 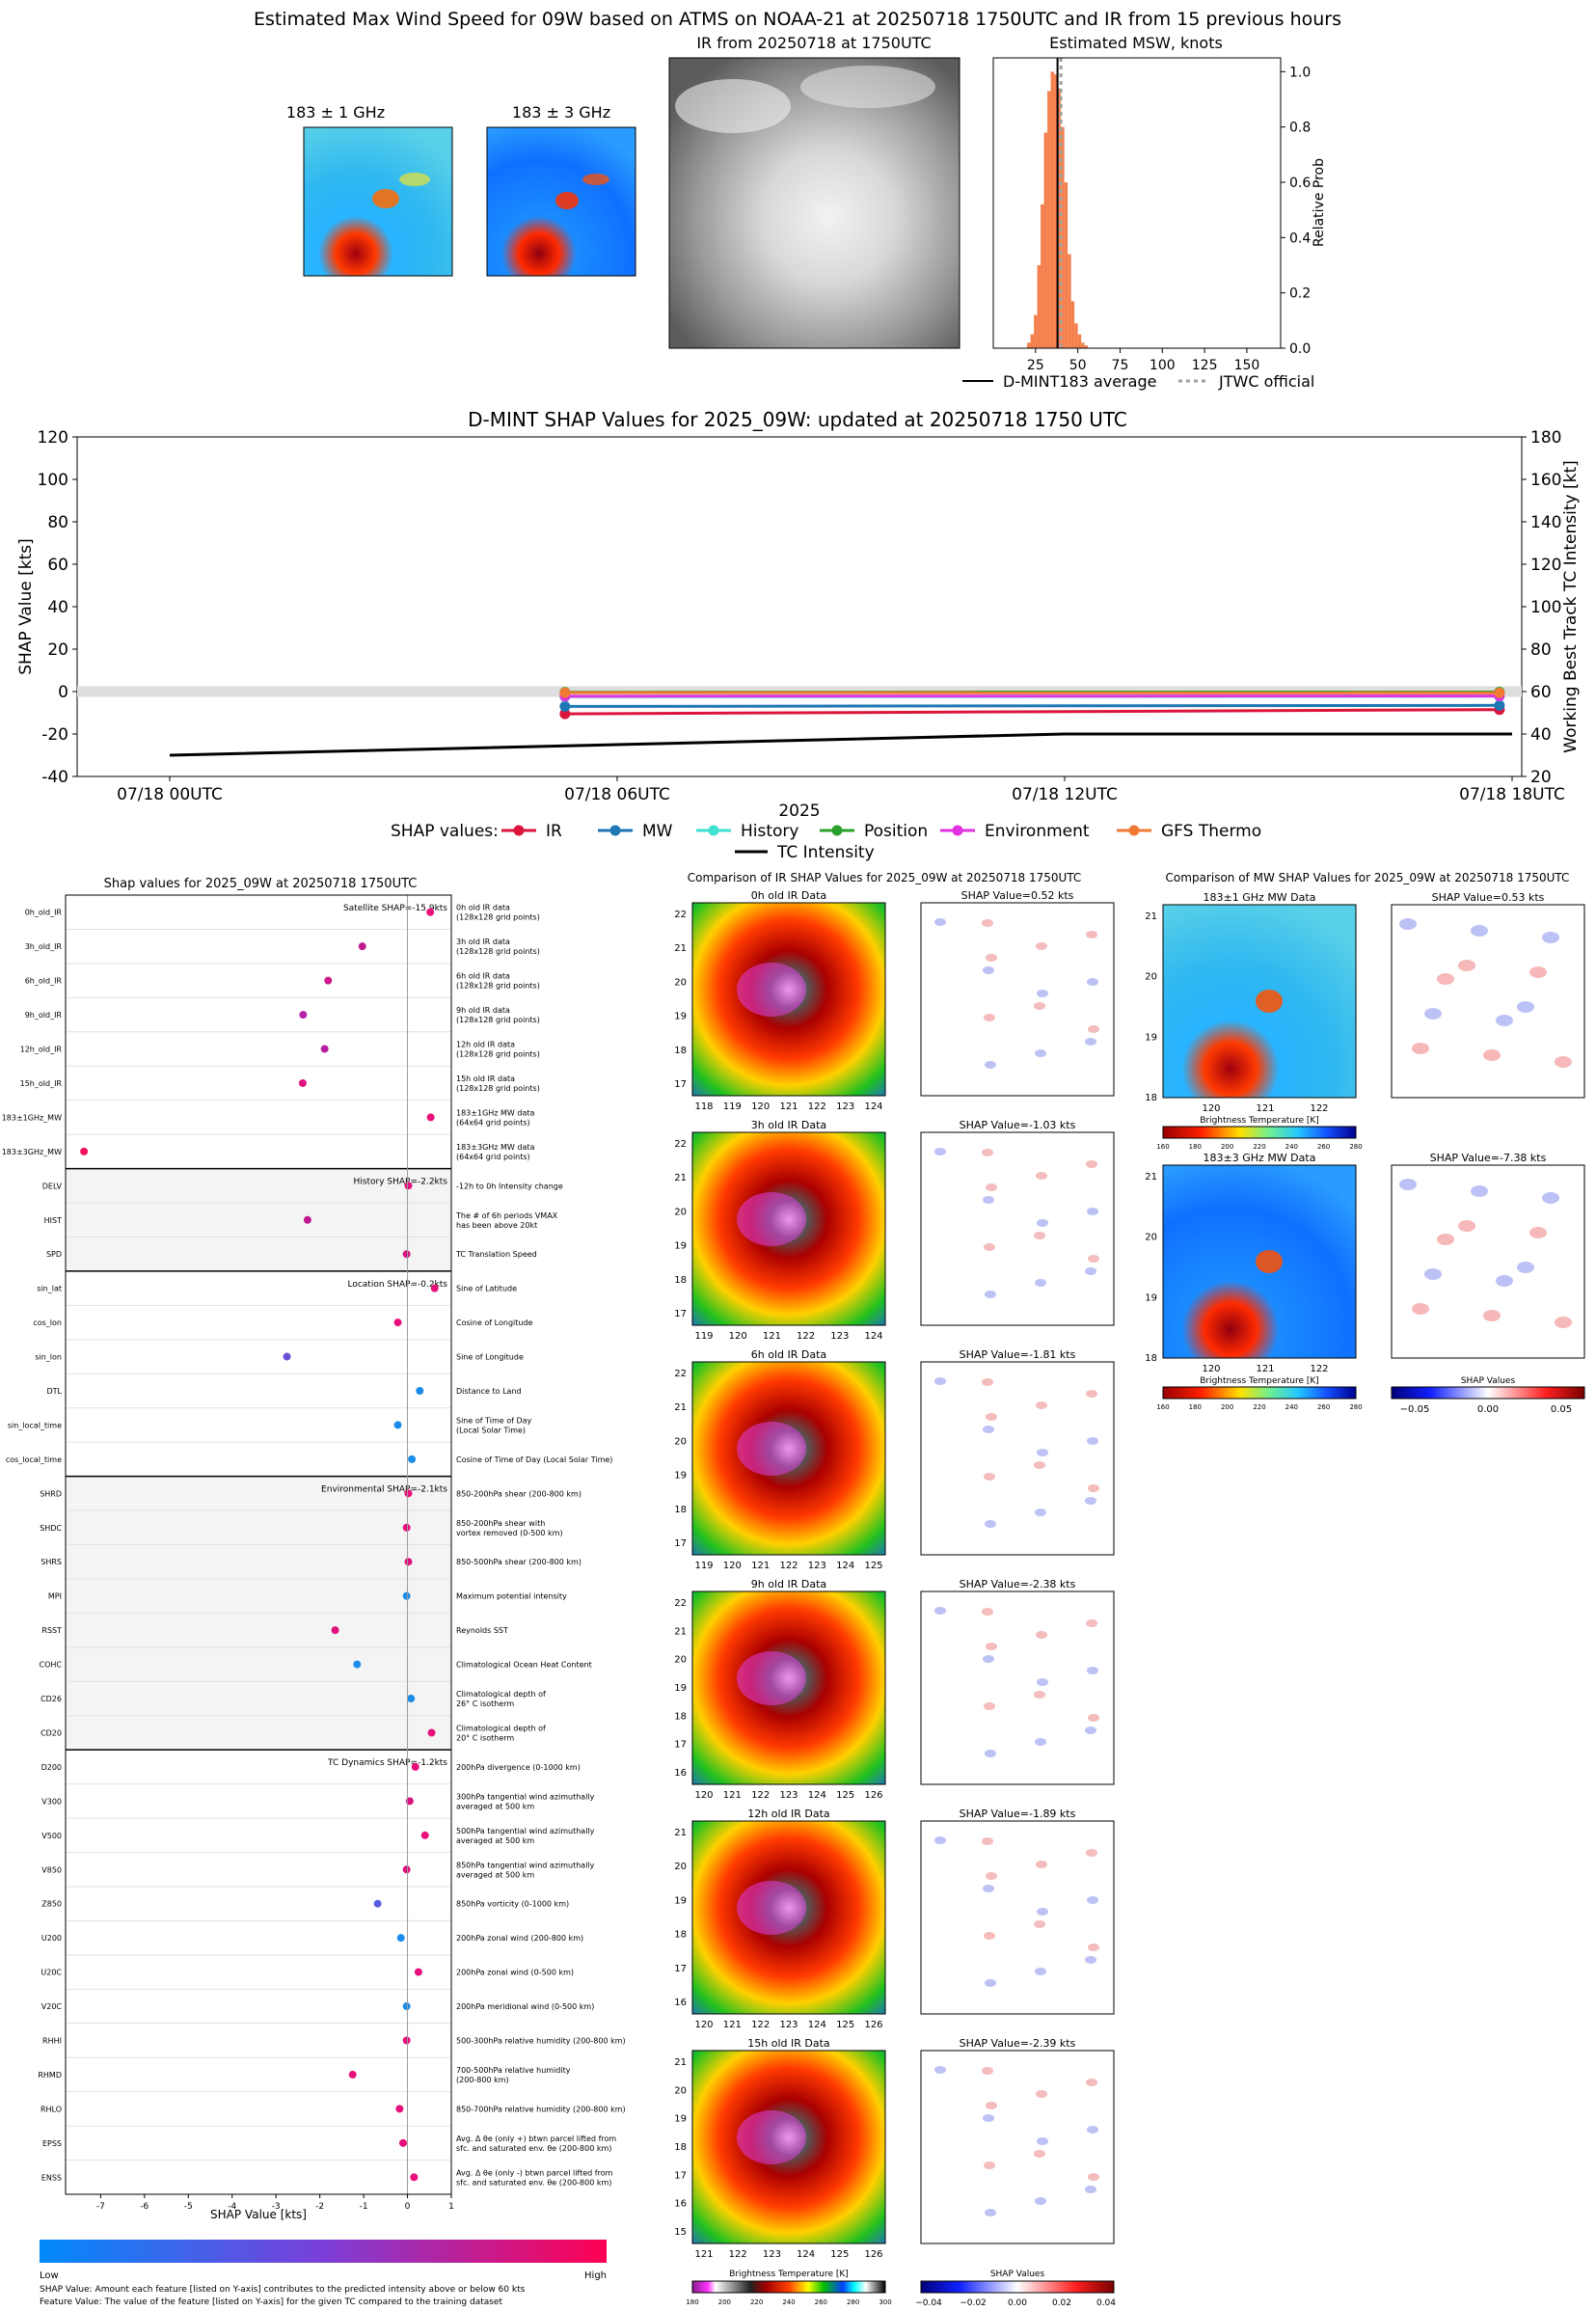 I want to click on ir-ytick-label: 22, so click(x=680, y=1604).